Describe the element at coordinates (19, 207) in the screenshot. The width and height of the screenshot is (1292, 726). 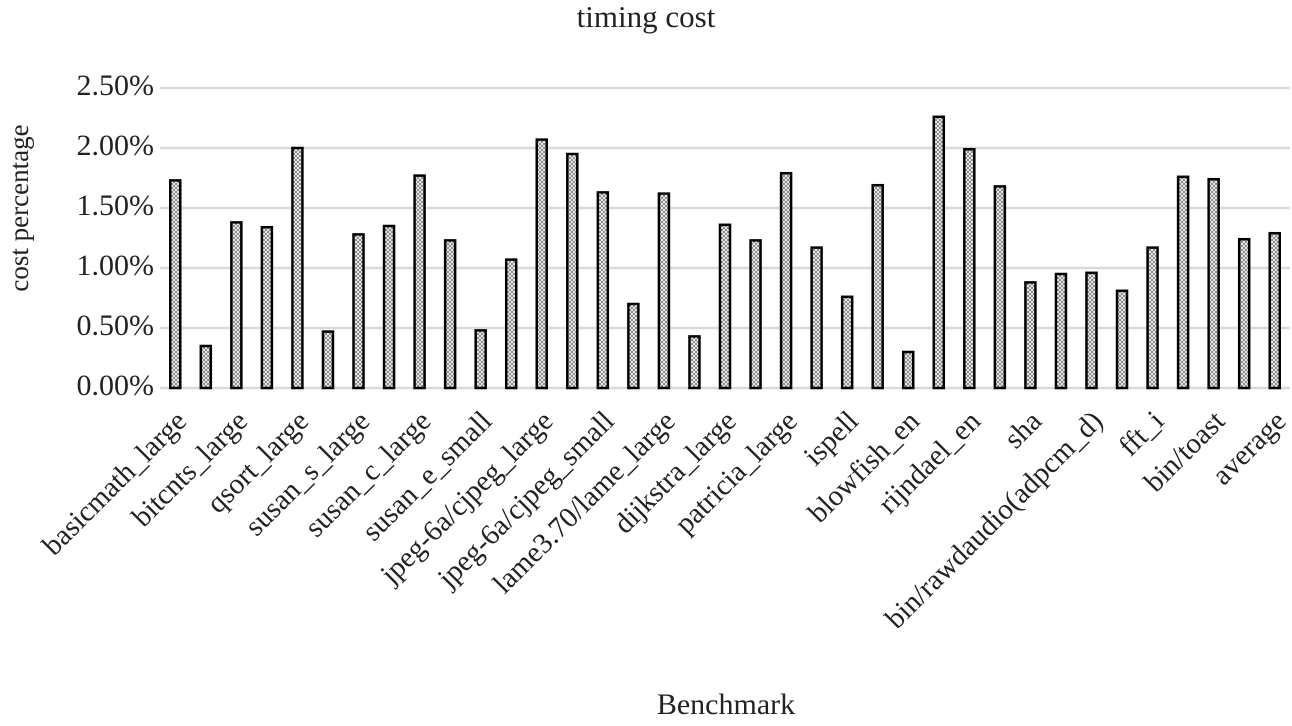
I see `y-axis-title: cost percentage` at that location.